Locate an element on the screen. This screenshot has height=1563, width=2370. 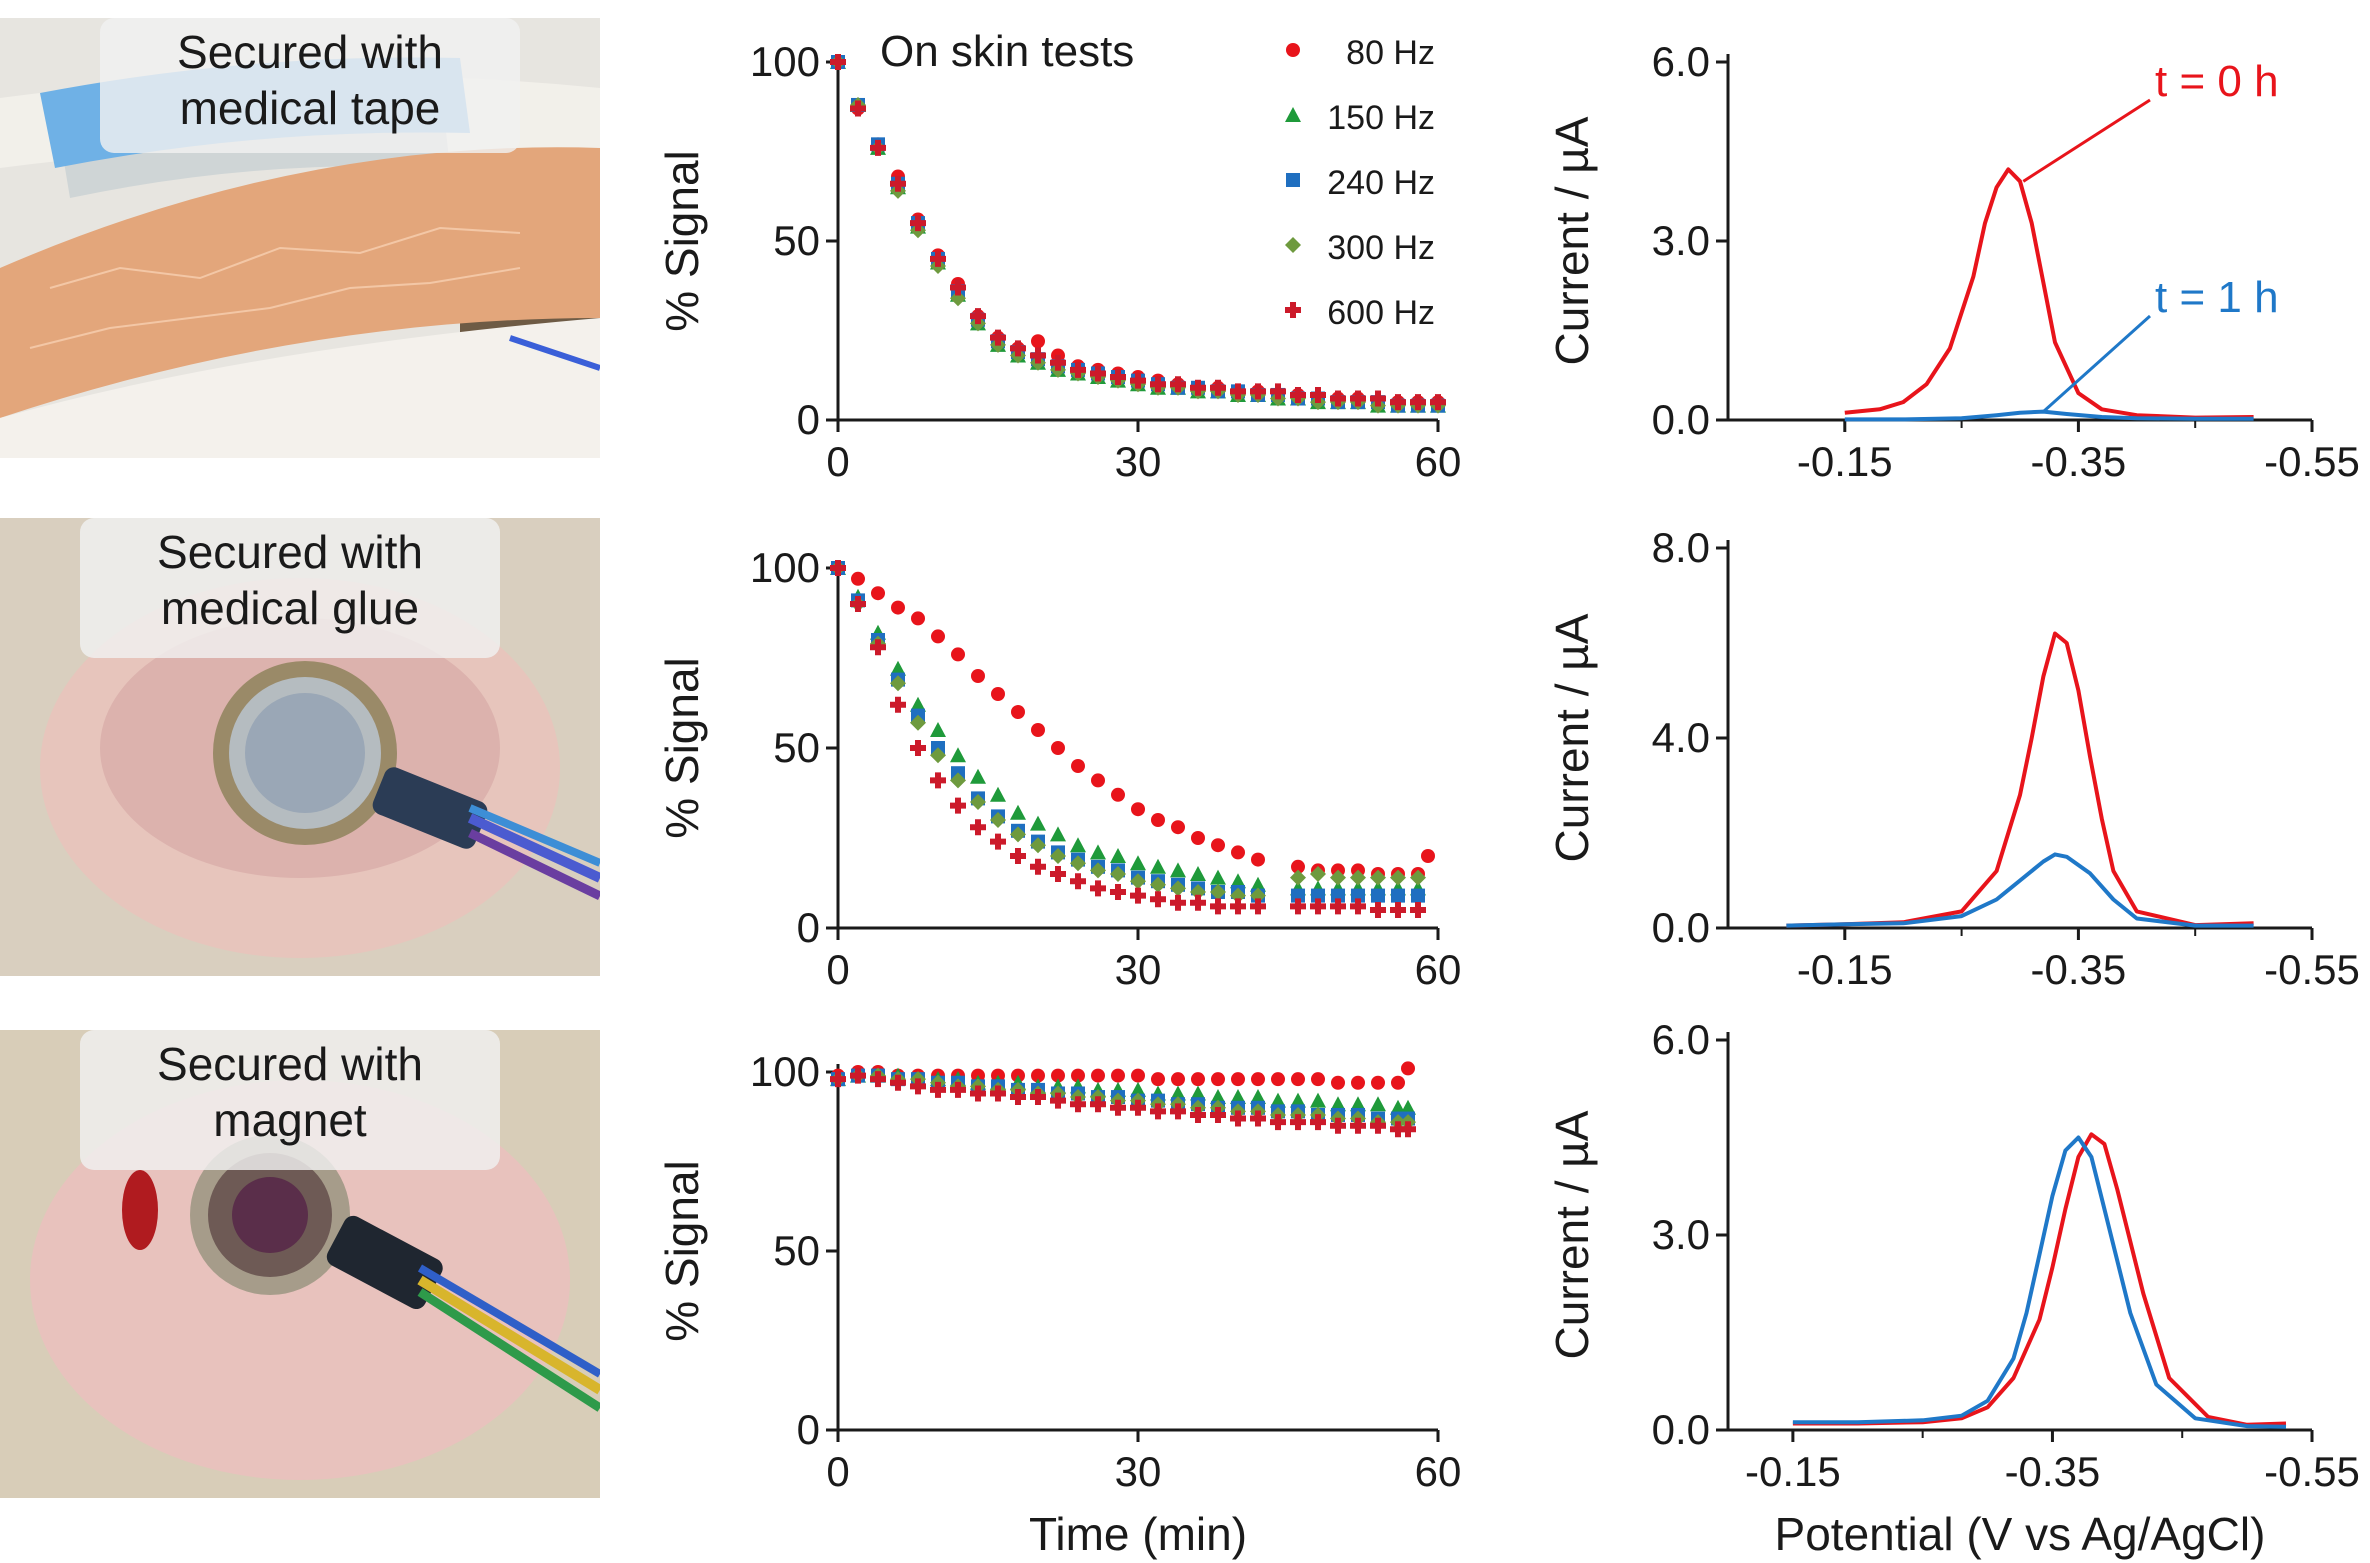
y-tick-label: 3.0 is located at coordinates (1681, 1234).